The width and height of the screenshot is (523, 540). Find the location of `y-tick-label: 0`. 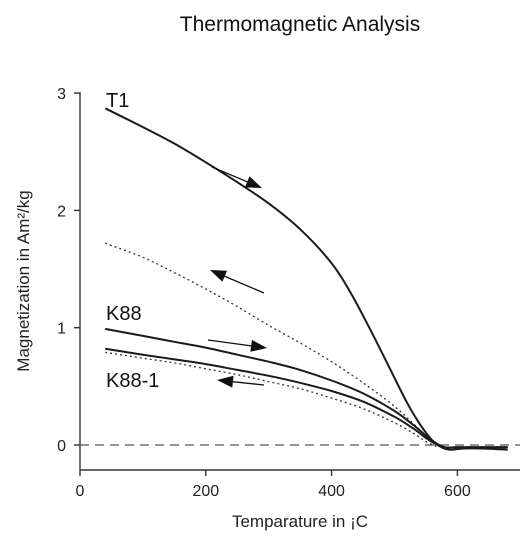

y-tick-label: 0 is located at coordinates (61, 446).